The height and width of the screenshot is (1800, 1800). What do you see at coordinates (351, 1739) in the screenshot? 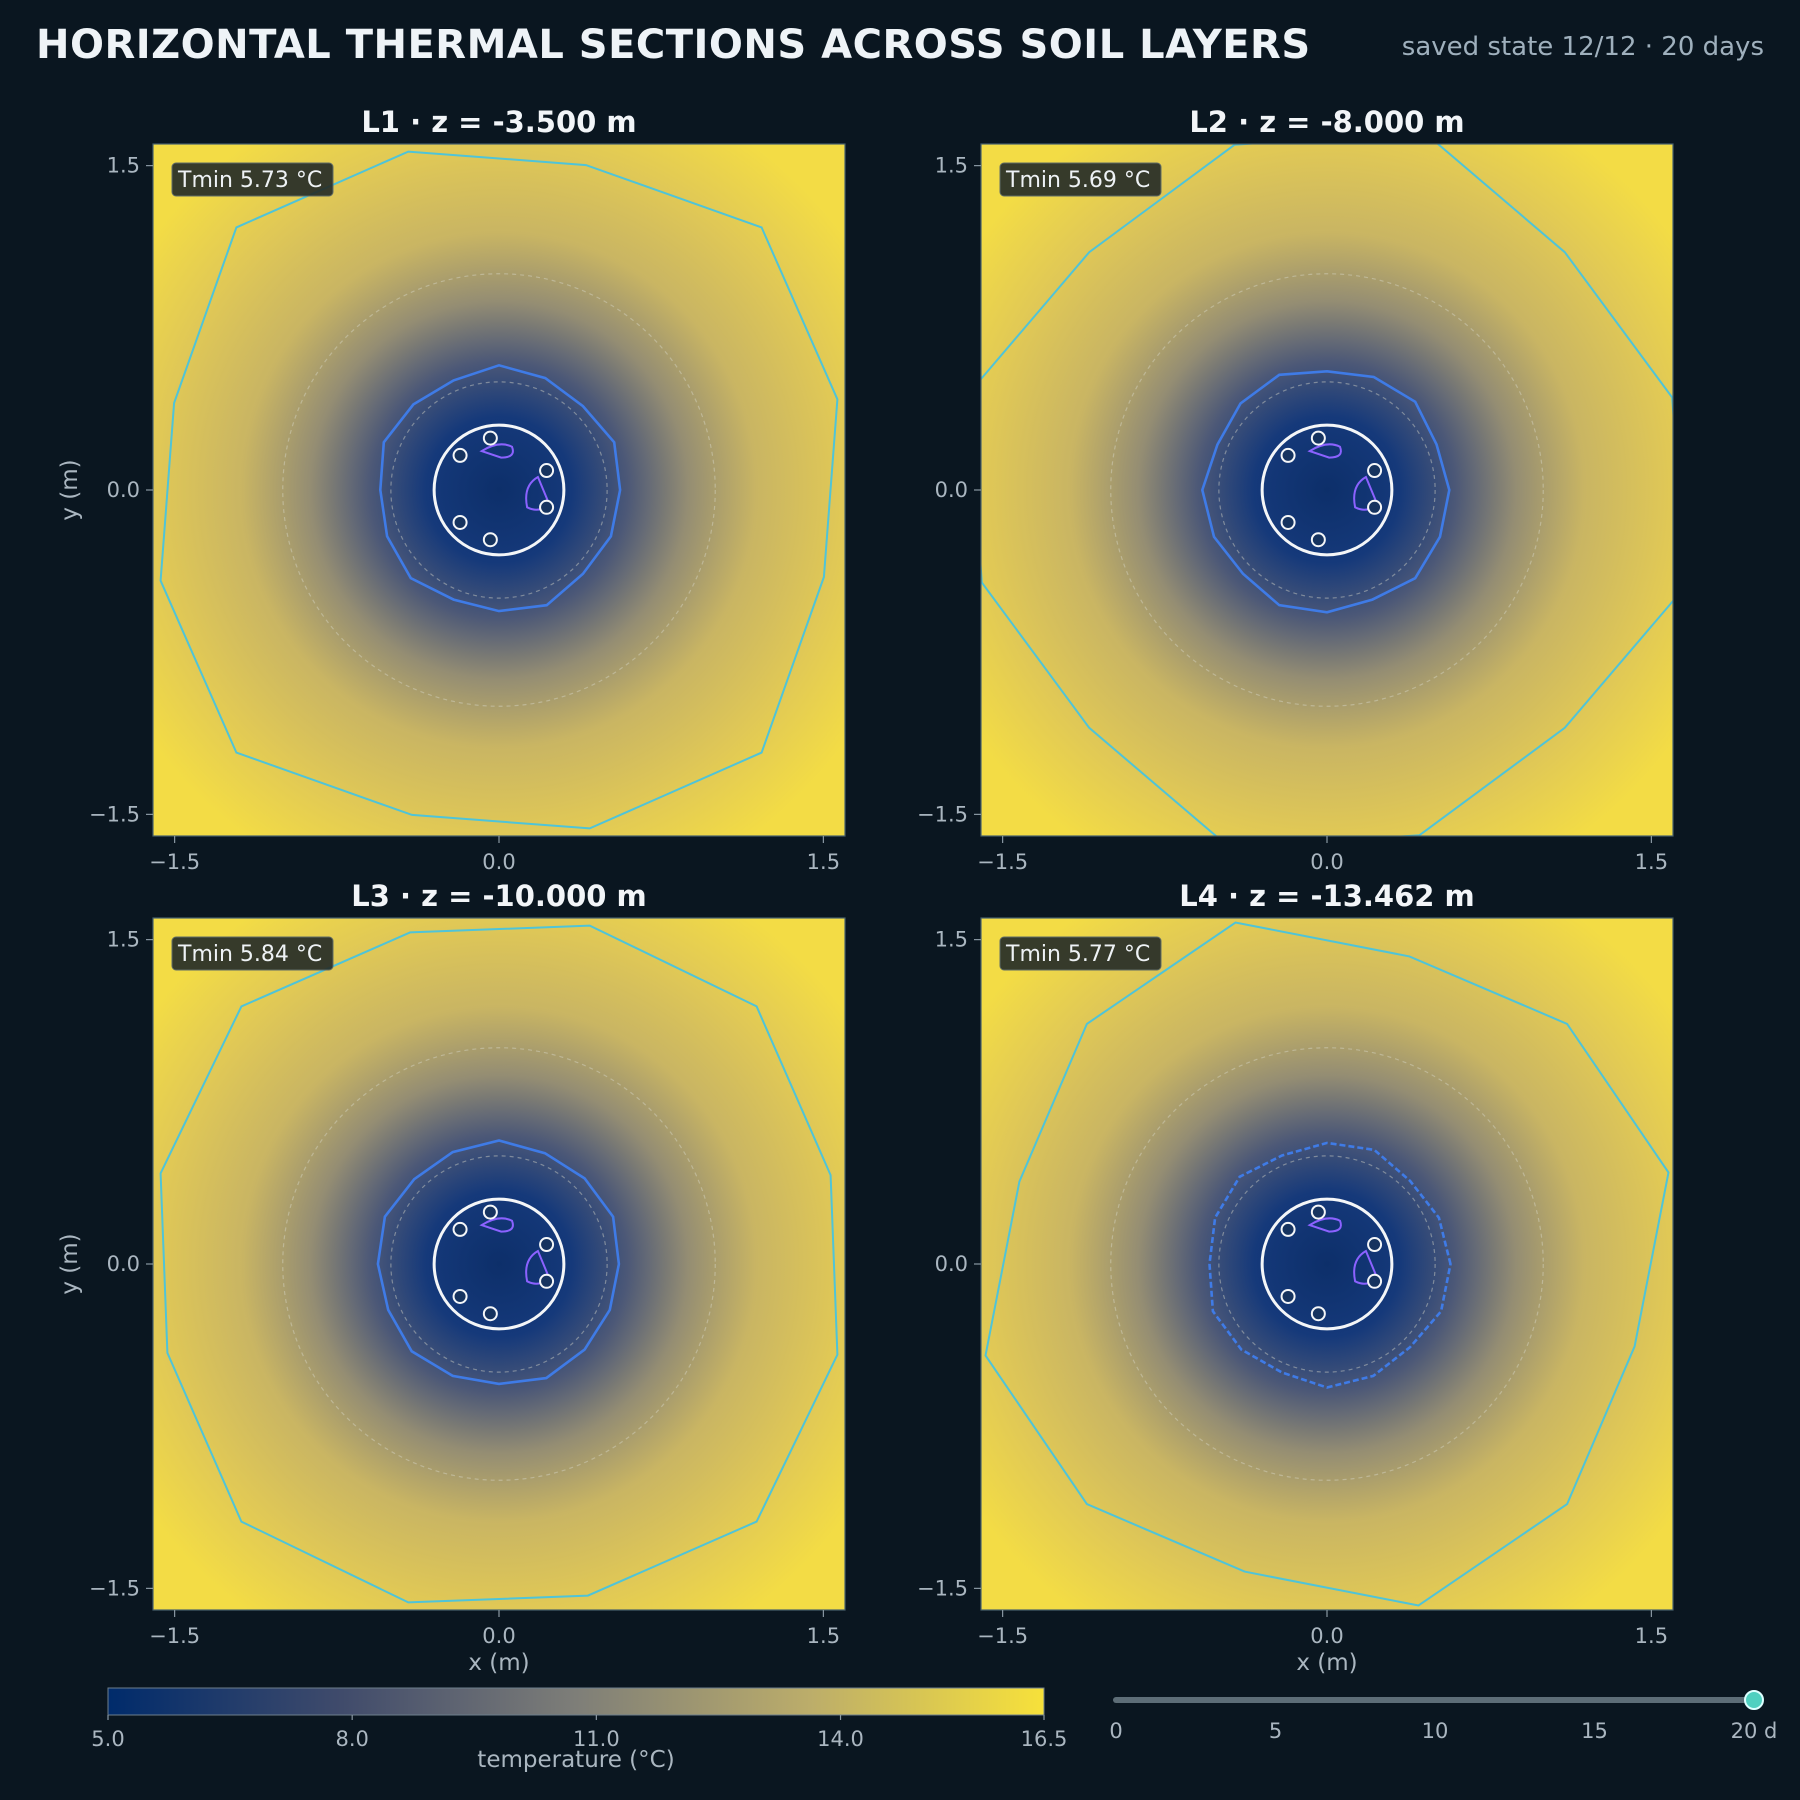
I see `colorbar-tick-label: 8.0` at bounding box center [351, 1739].